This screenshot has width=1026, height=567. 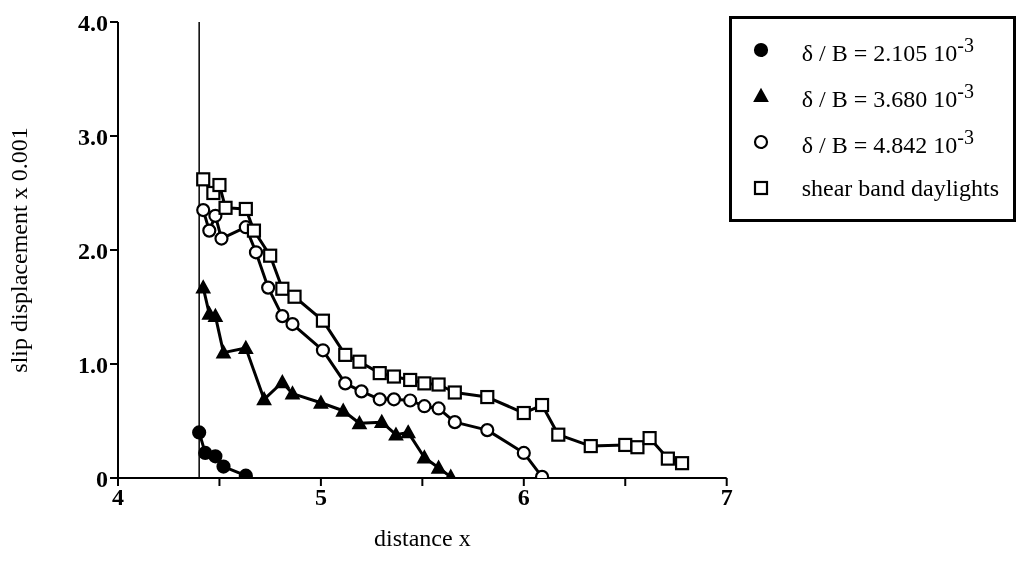 I want to click on x-tick-label: 5, so click(x=320, y=497).